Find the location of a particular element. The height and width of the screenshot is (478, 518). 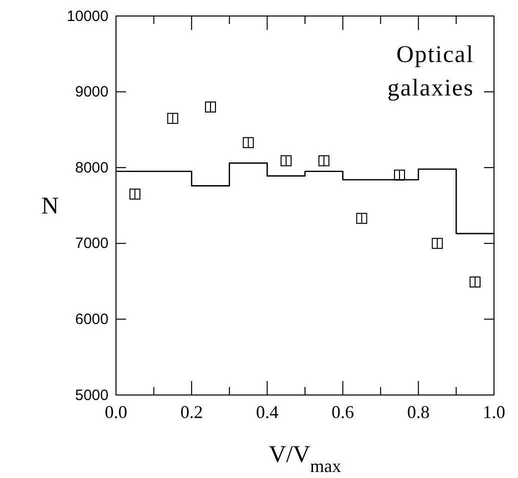

y-tick-label: 7000 is located at coordinates (91, 243).